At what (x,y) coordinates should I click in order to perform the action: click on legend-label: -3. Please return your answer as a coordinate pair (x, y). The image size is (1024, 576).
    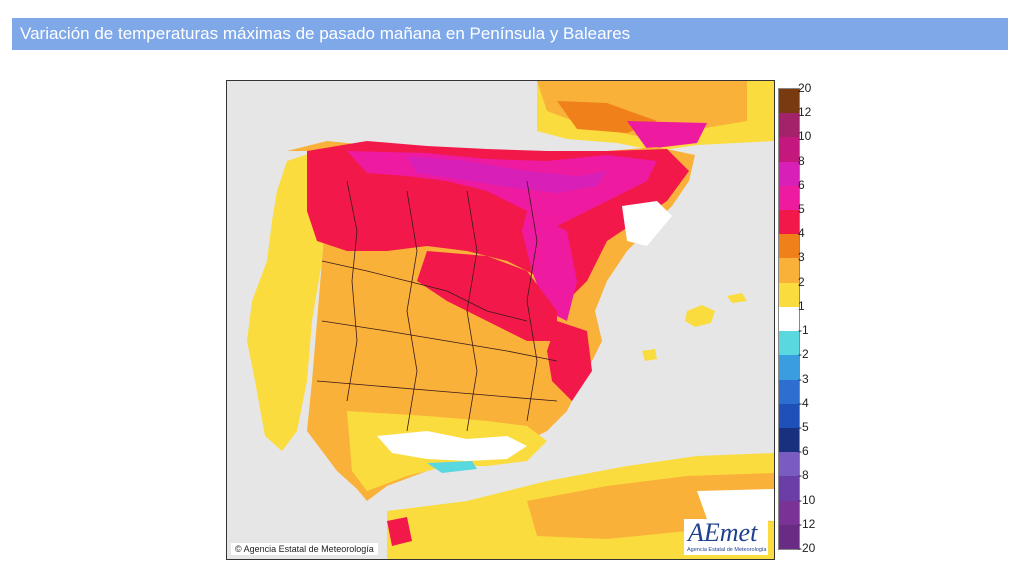
    Looking at the image, I should click on (803, 378).